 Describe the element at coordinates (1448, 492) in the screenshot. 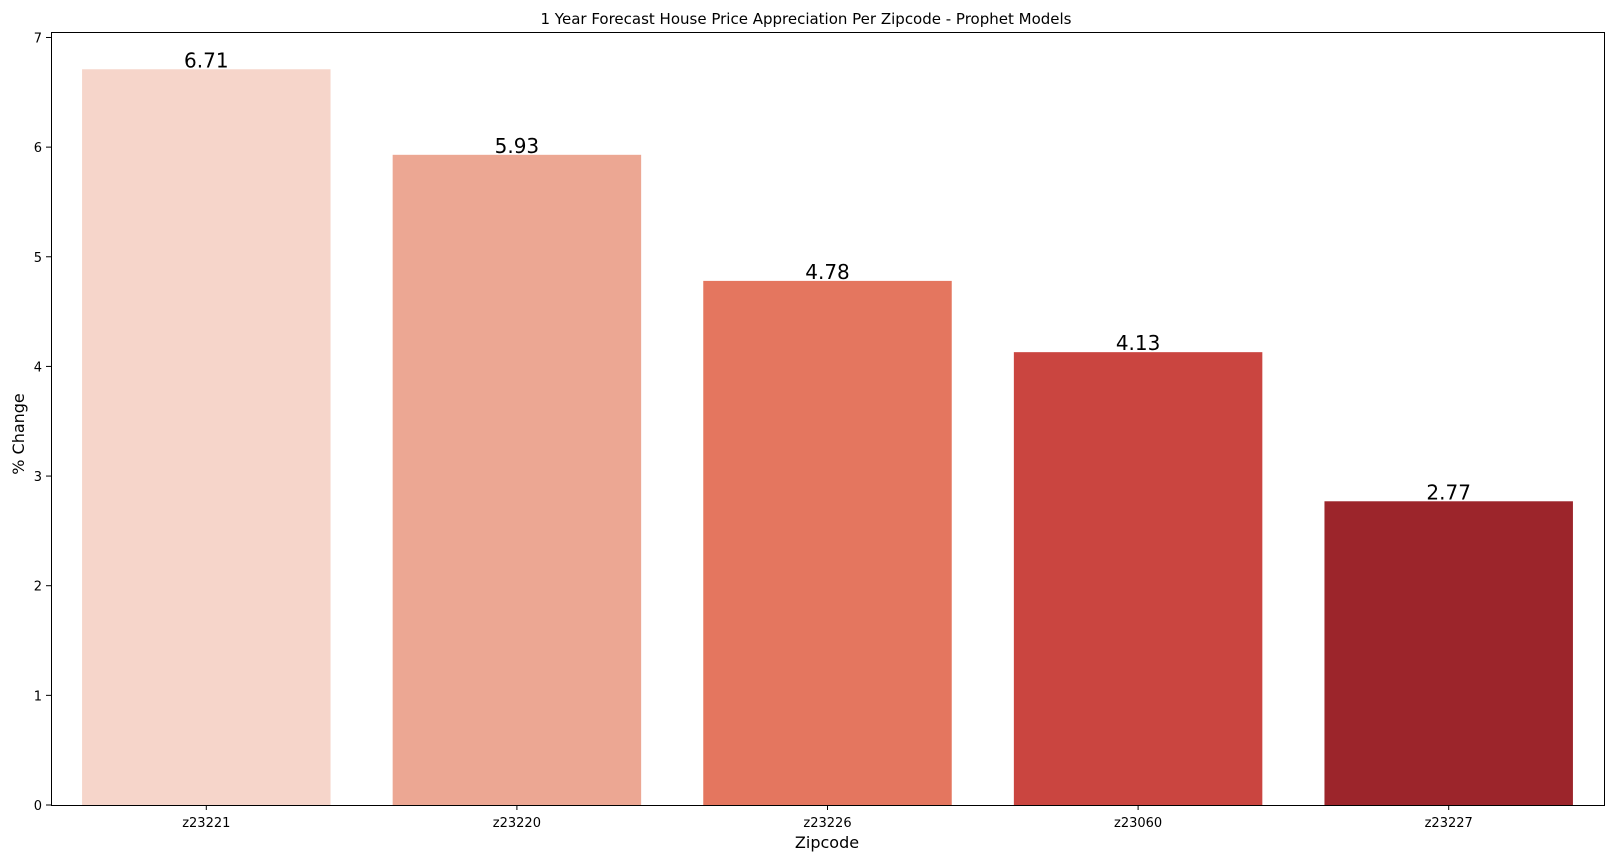

I see `data-label-z23227: 2.77` at that location.